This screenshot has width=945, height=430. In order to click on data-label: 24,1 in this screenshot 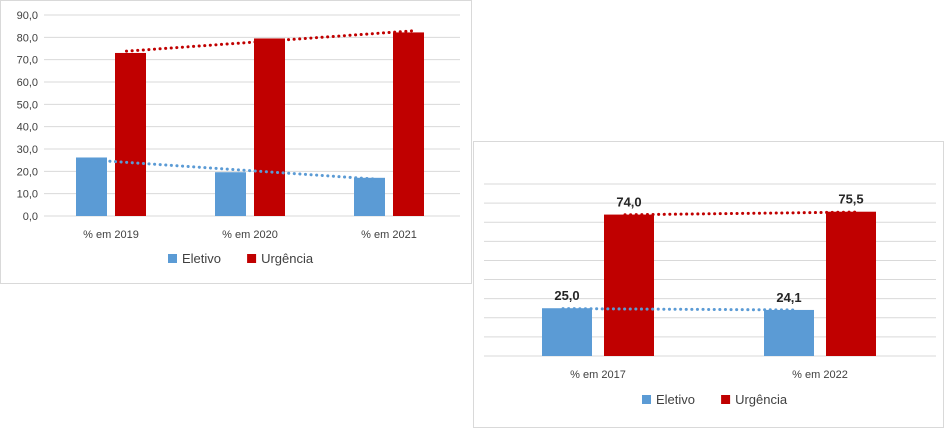, I will do `click(788, 297)`.